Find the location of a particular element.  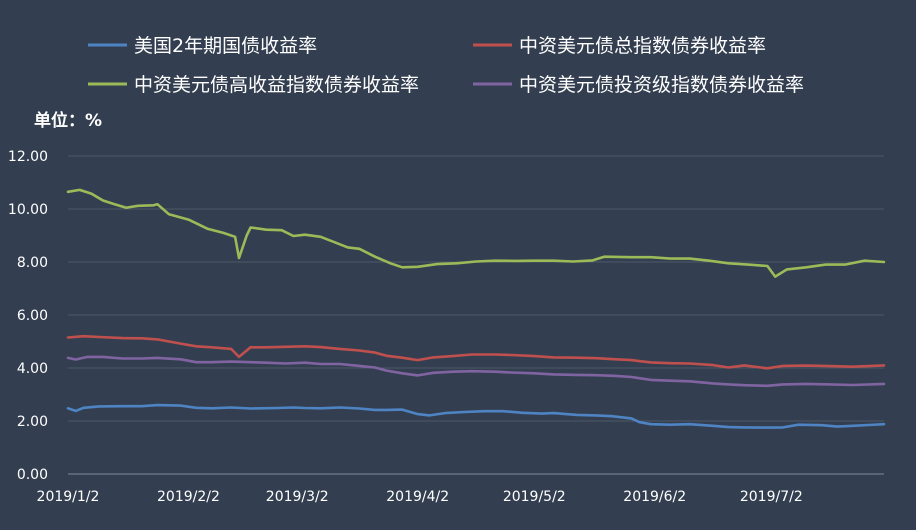

legend-label-us-2y: 美国2年期国债收益率 is located at coordinates (225, 46).